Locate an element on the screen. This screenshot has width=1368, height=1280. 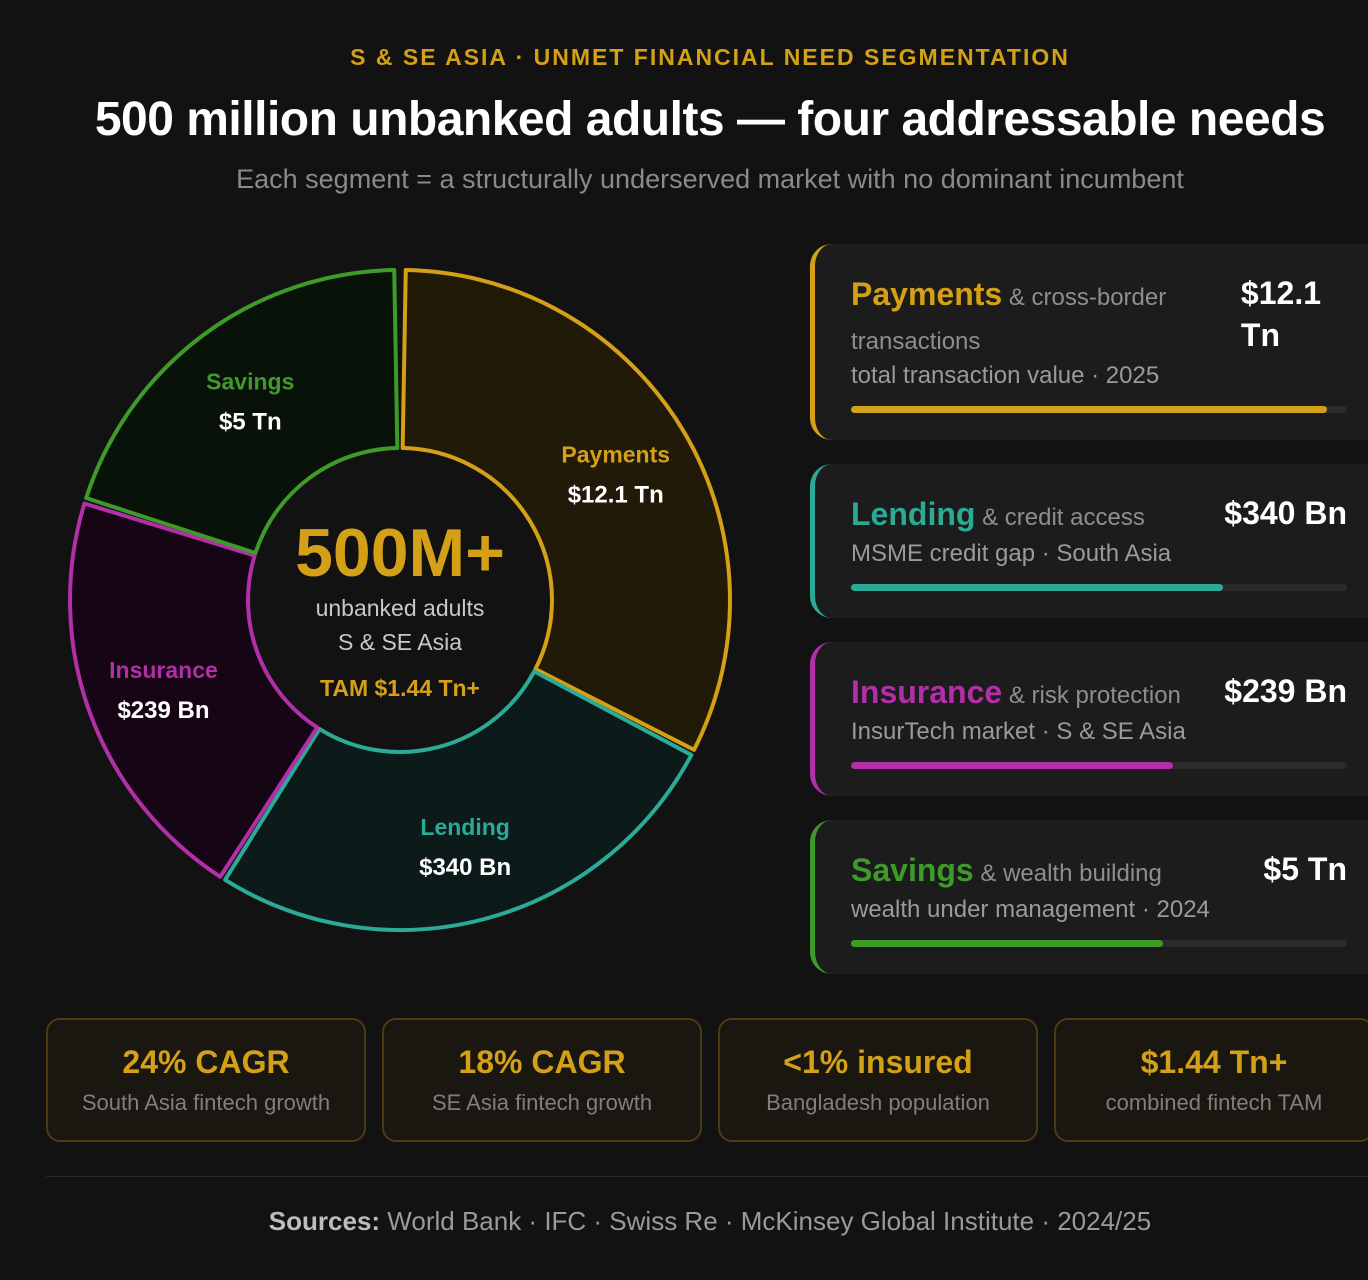
card-value-line-1: $239 Bn is located at coordinates (1285, 691).